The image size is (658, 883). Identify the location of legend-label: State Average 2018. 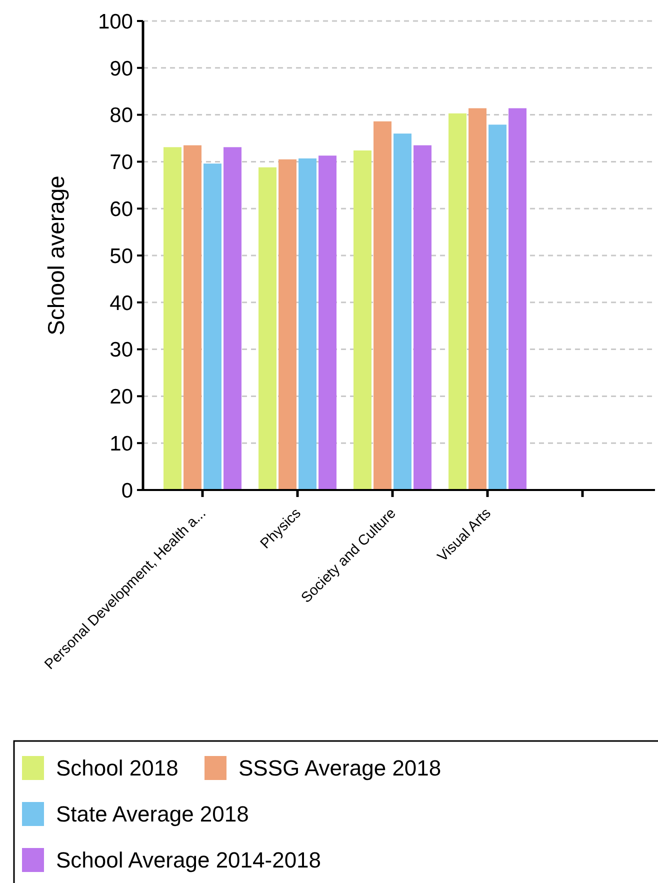
(152, 814).